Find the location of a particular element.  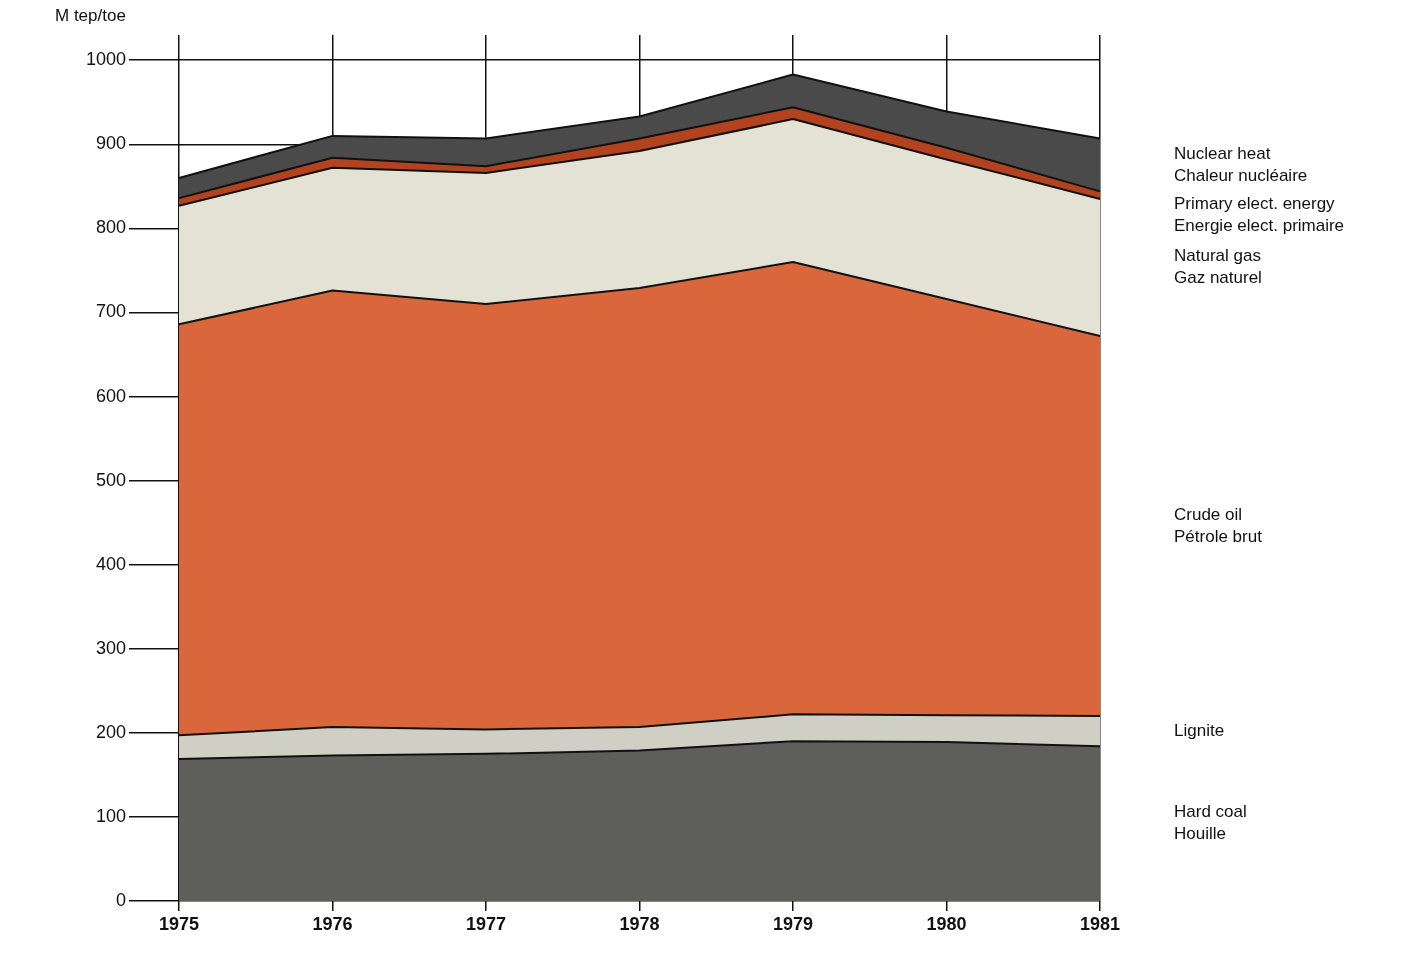

y-tick-label: 600 is located at coordinates (110, 395).